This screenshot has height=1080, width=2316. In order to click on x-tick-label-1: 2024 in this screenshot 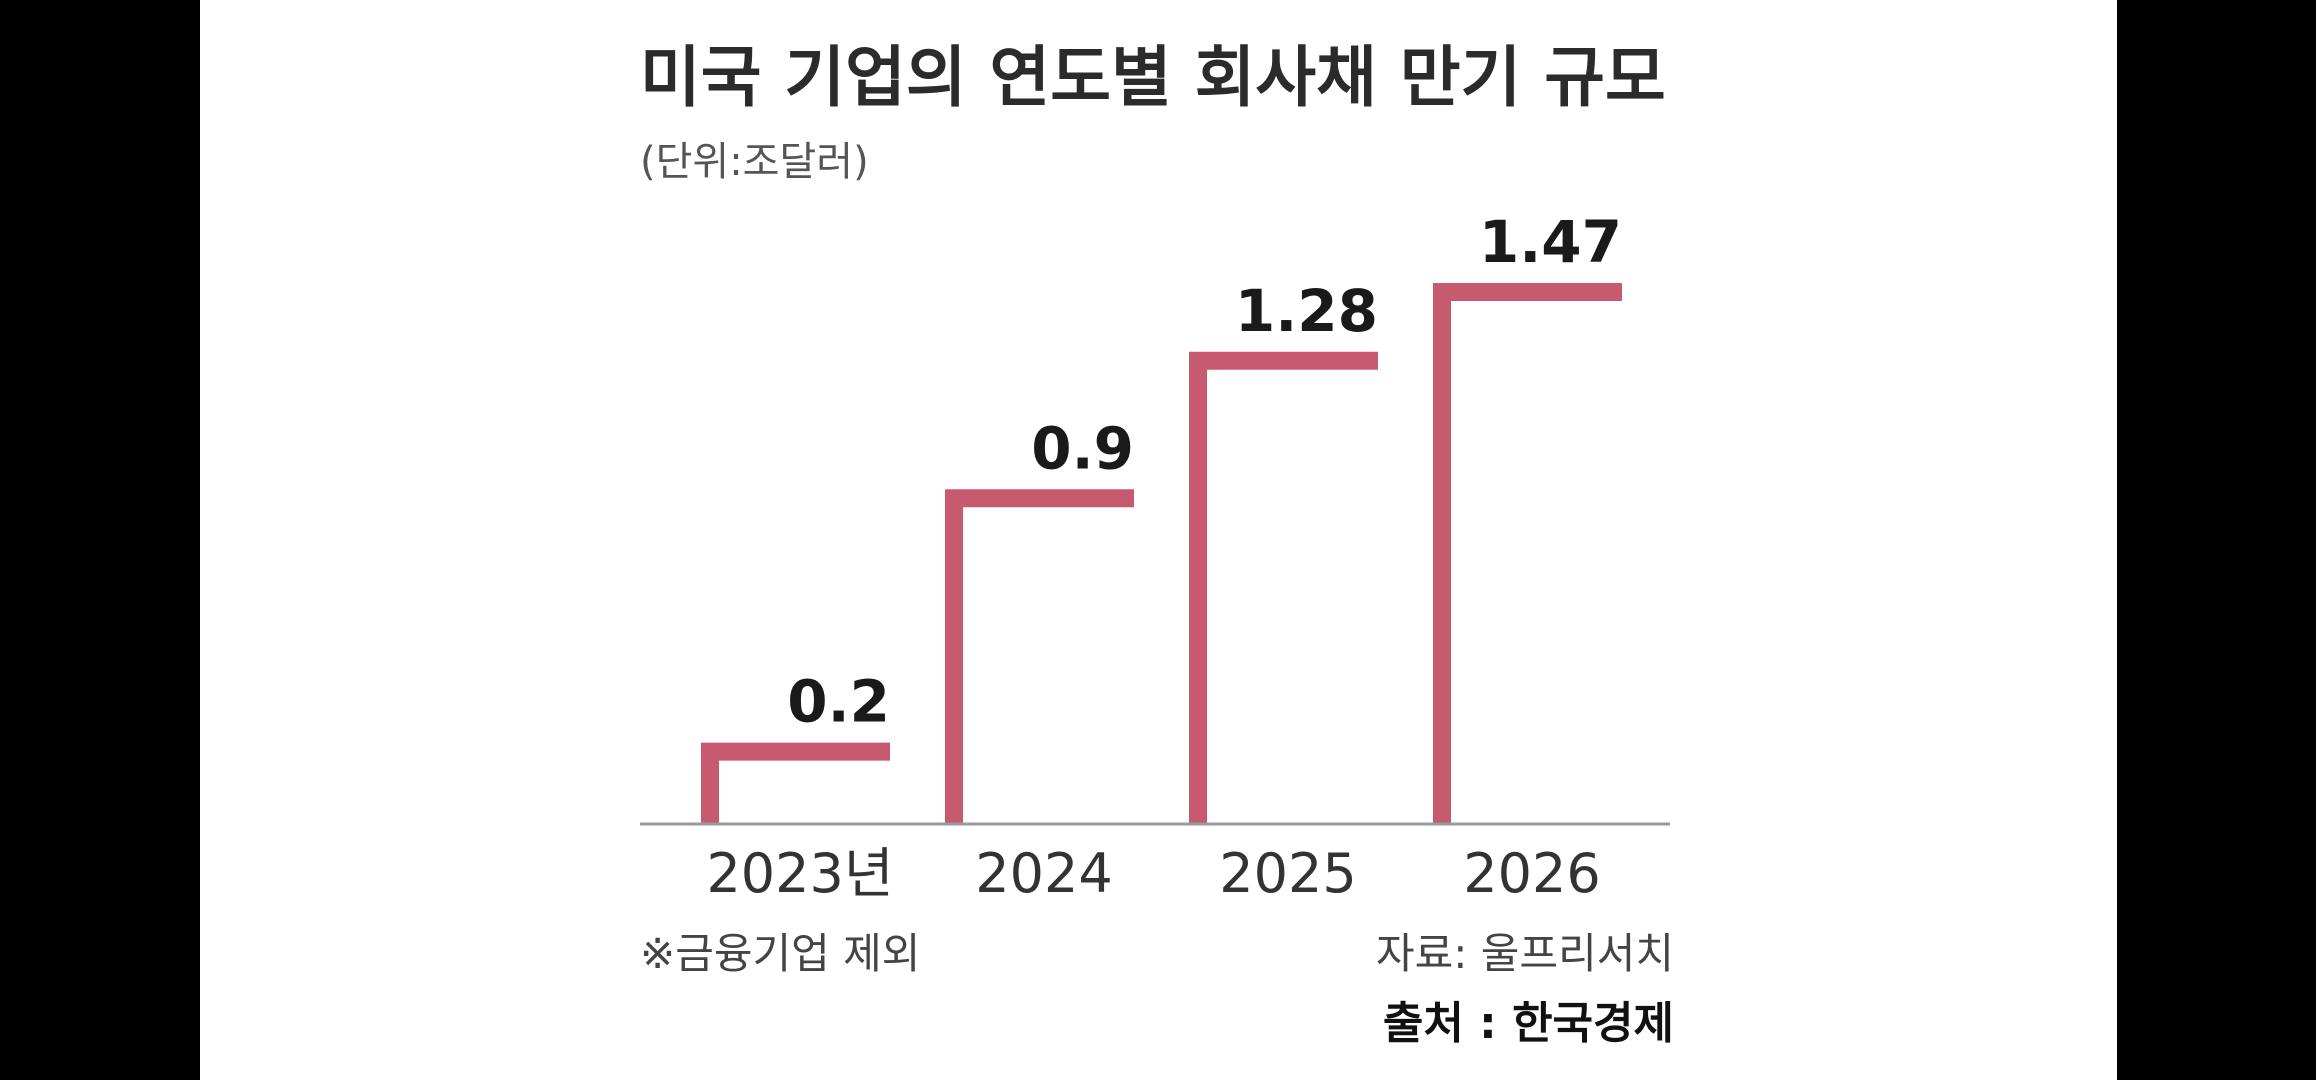, I will do `click(1043, 873)`.